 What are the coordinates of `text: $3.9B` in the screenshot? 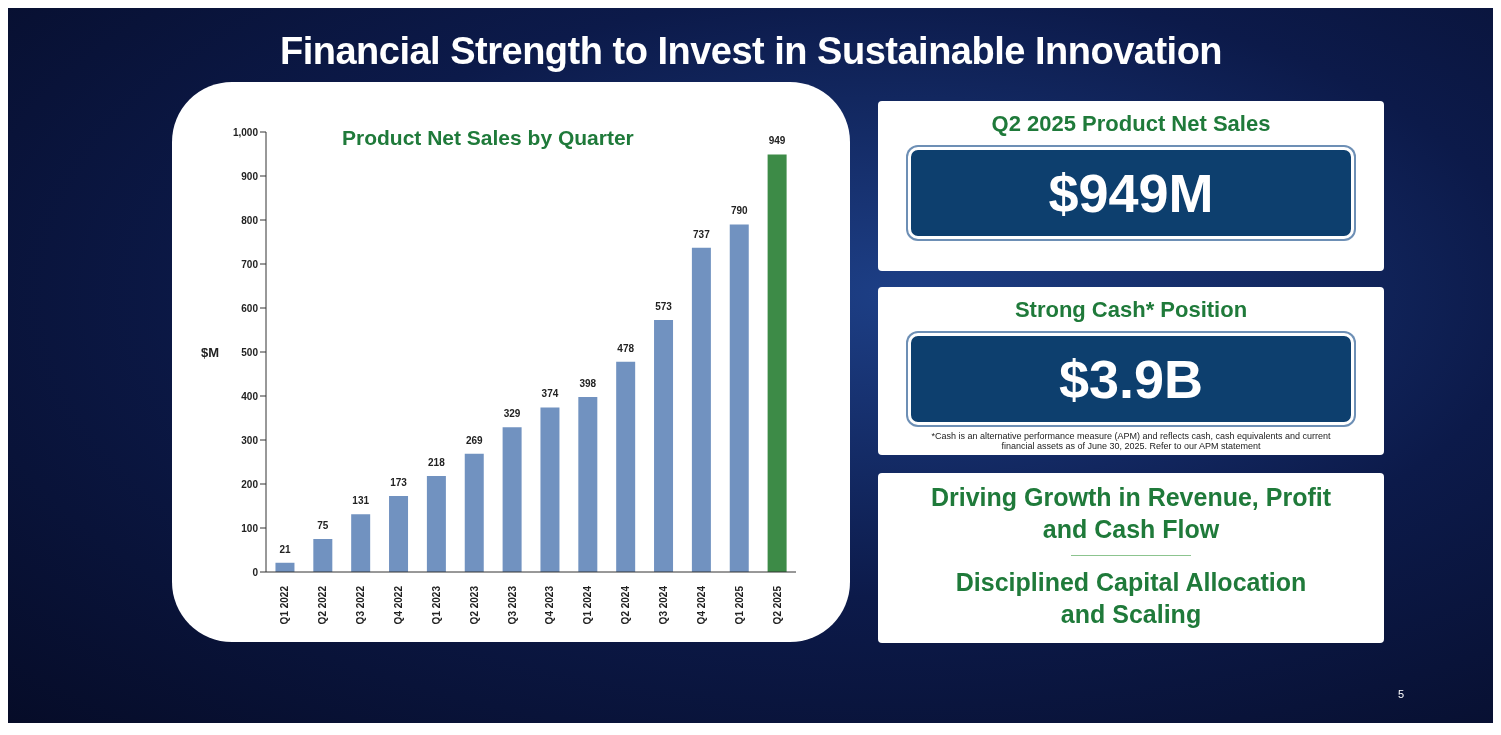 It's located at (1131, 379).